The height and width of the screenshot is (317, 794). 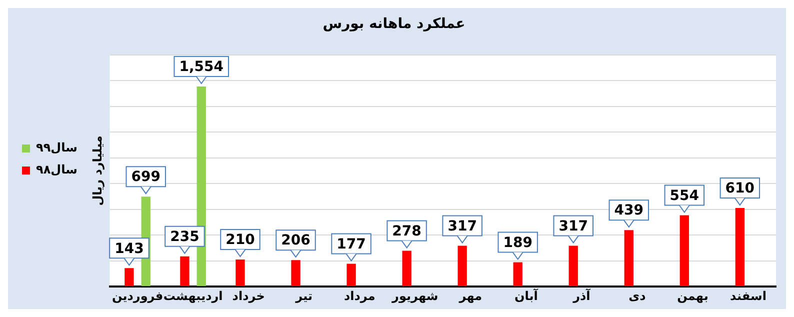 I want to click on x-tick-label: اردیبهشت, so click(x=193, y=295).